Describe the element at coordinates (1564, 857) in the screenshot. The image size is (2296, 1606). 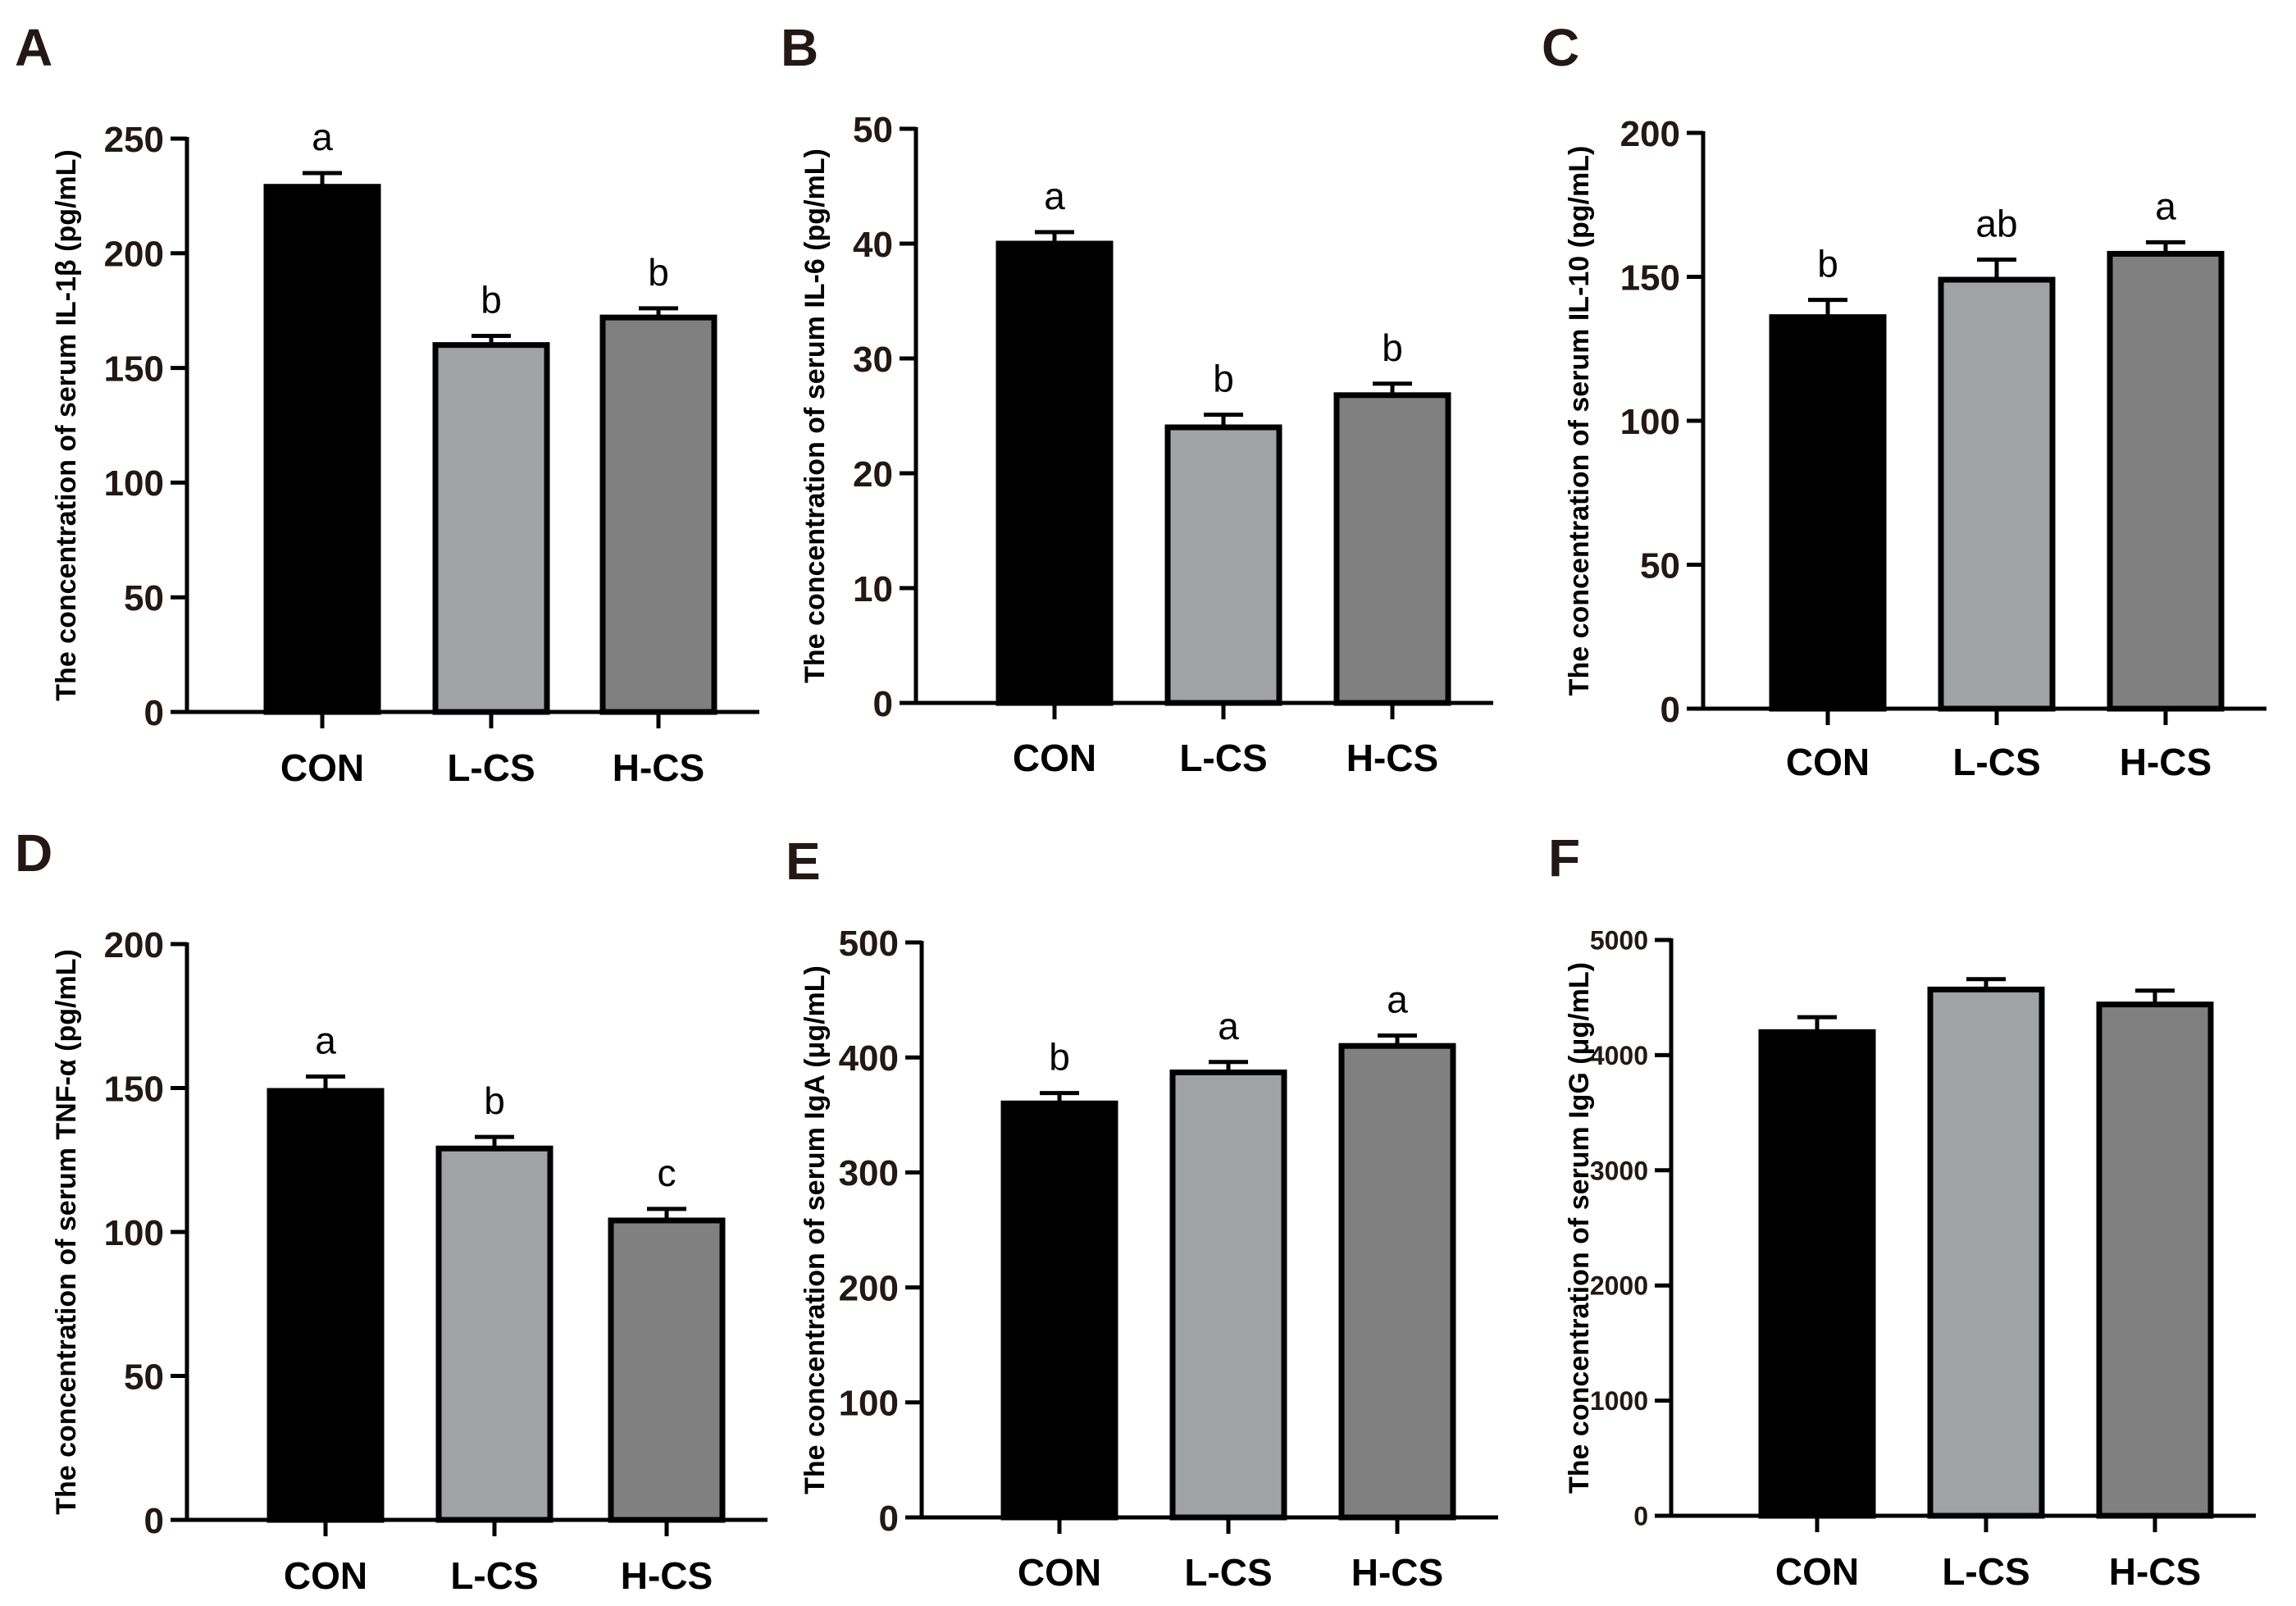
I see `panel-letter: F` at that location.